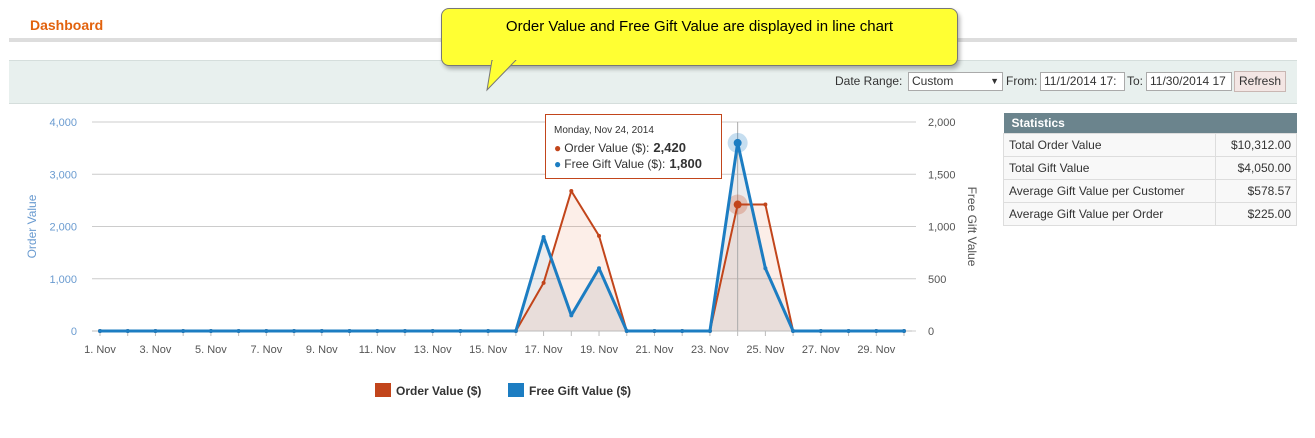 The image size is (1315, 438). I want to click on tooltip-row: ● Free Gift Value ($): 1,800, so click(628, 163).